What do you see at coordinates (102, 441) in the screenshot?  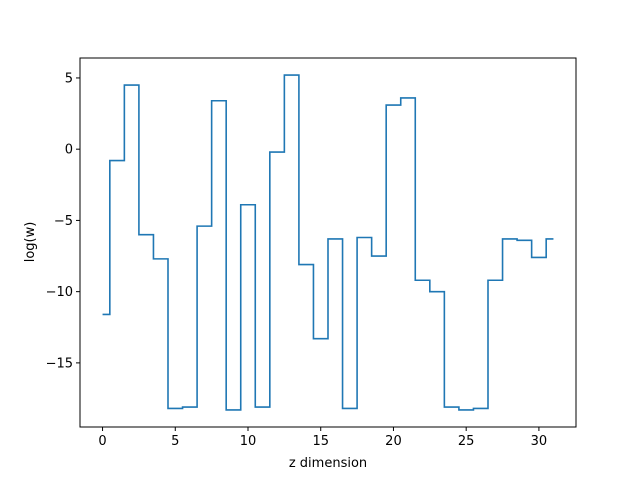 I see `x-tick-label: 0` at bounding box center [102, 441].